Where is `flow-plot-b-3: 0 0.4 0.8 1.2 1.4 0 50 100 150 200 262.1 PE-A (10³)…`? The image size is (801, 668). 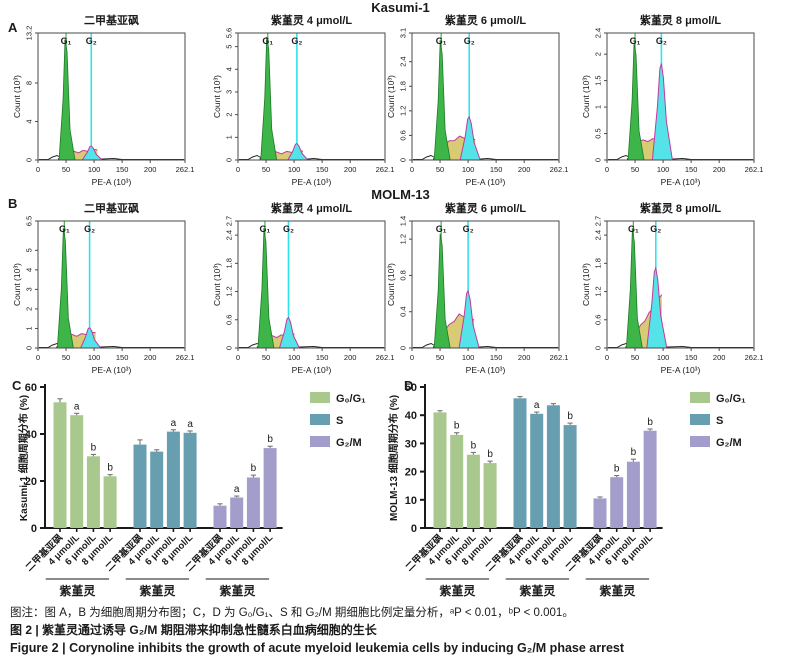 flow-plot-b-3: 0 0.4 0.8 1.2 1.4 0 50 100 150 200 262.1 PE-A (10³)… is located at coordinates (482, 286).